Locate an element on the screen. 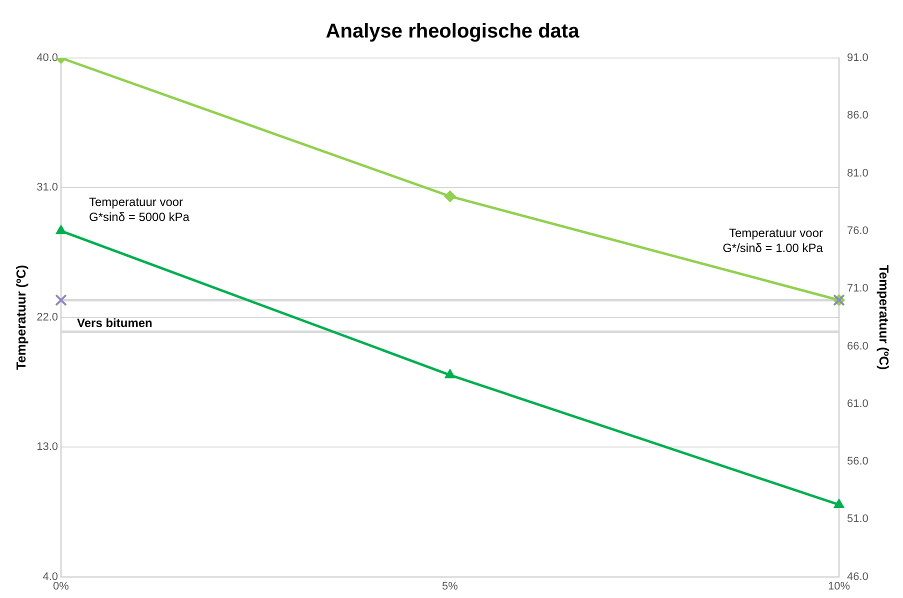 Image resolution: width=903 pixels, height=598 pixels. y-tick-label: 4.0 is located at coordinates (50, 576).